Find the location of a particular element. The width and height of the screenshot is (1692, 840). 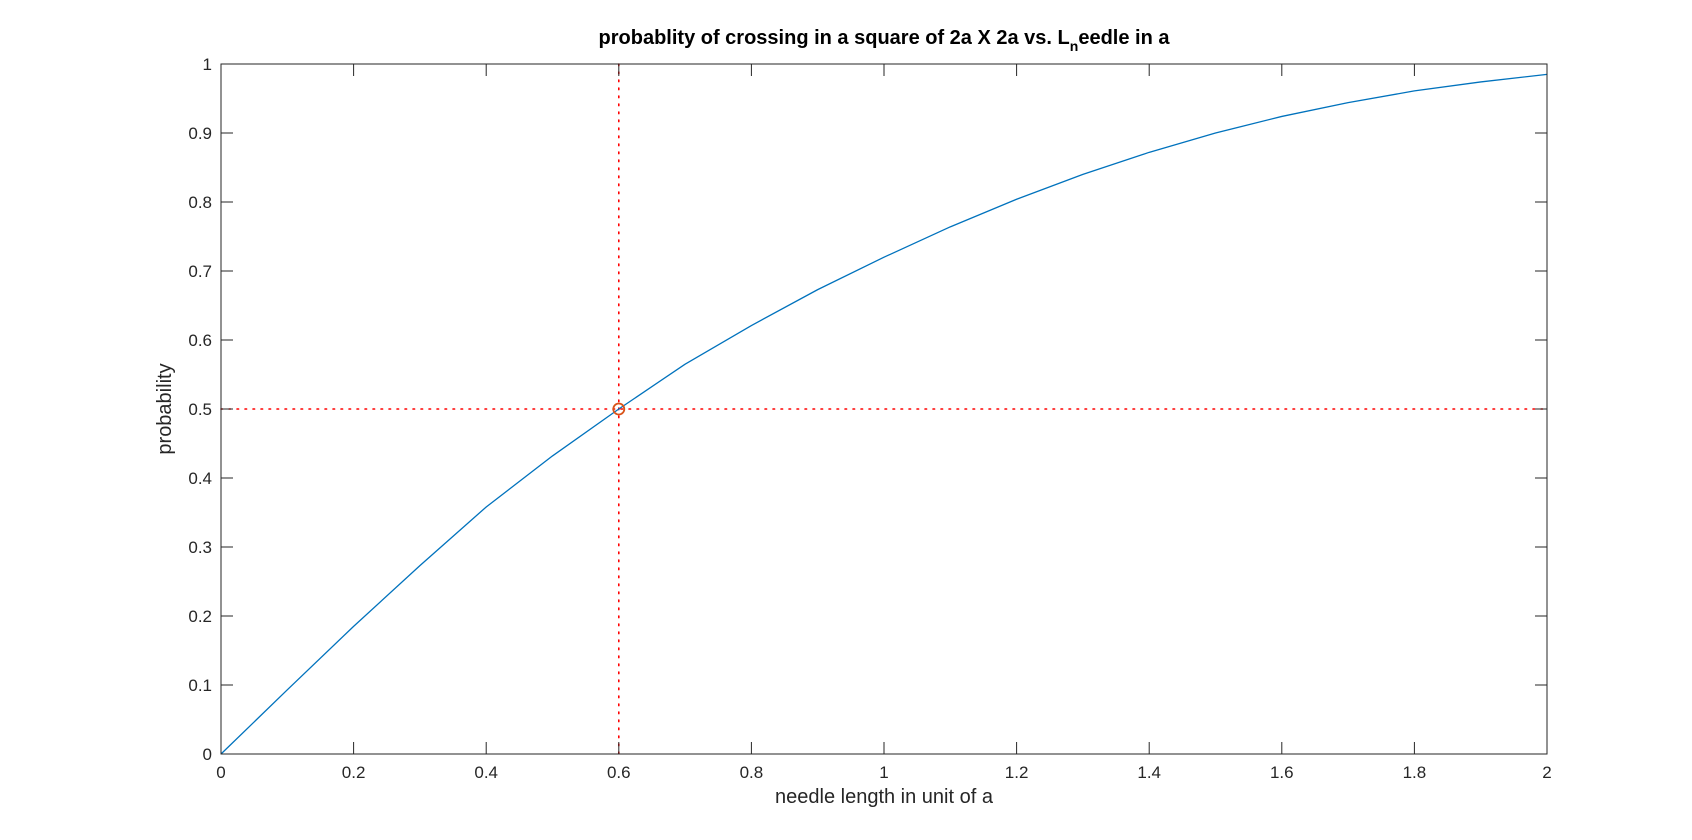

x-tick-label: 1 is located at coordinates (883, 772).